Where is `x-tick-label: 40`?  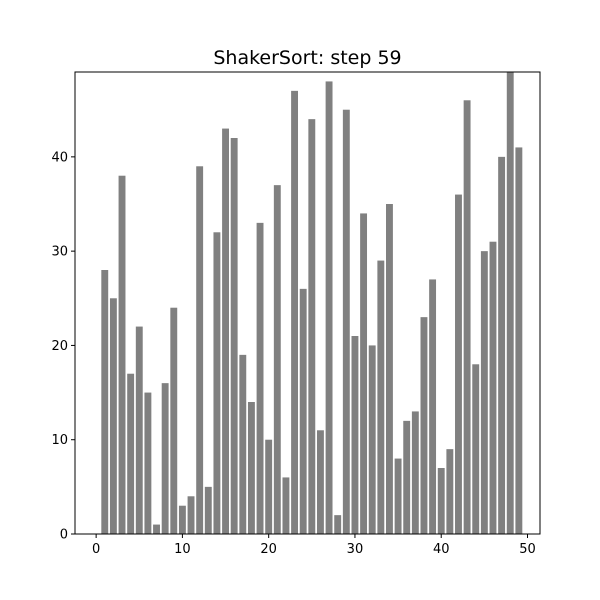 x-tick-label: 40 is located at coordinates (441, 549).